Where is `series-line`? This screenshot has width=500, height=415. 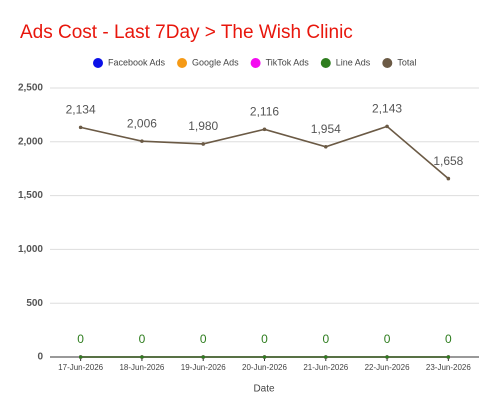 series-line is located at coordinates (264, 152).